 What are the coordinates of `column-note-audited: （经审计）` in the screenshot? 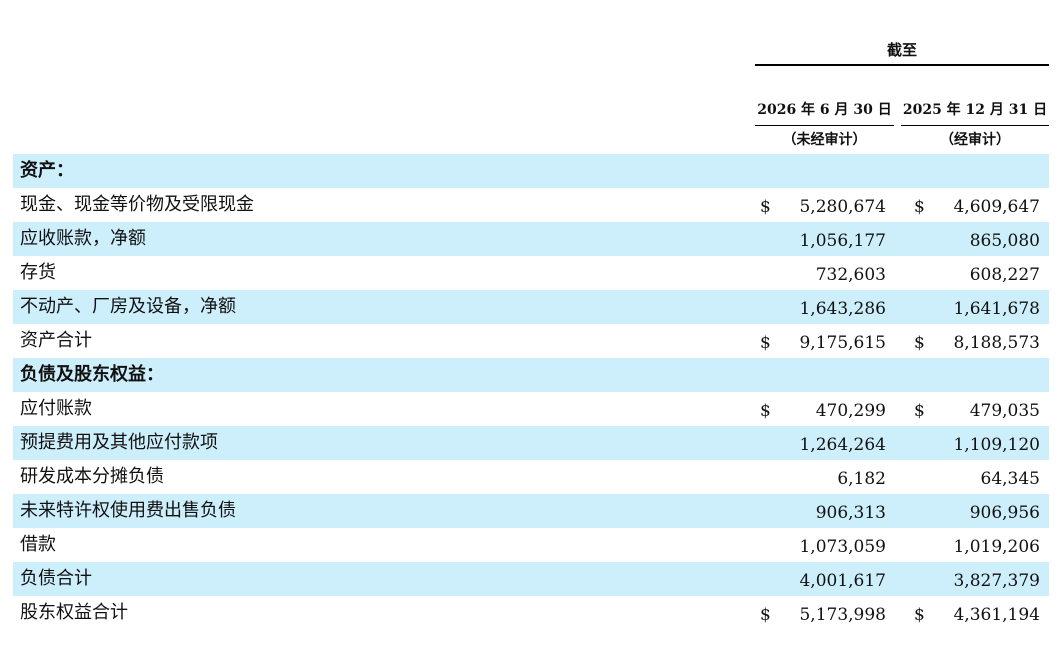 It's located at (975, 140).